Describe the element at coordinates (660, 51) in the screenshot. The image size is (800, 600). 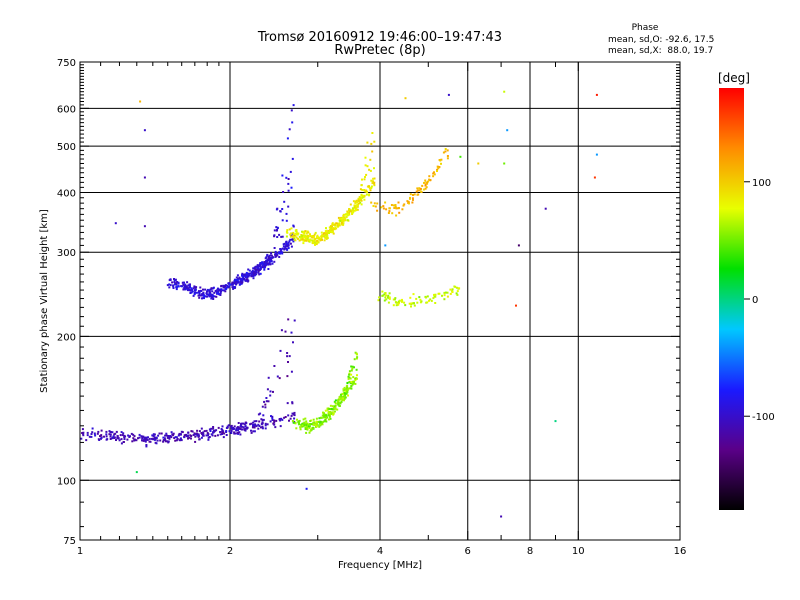
I see `phase-annotation-x-mode: mean, sd,X: 88.0, 19.7` at that location.